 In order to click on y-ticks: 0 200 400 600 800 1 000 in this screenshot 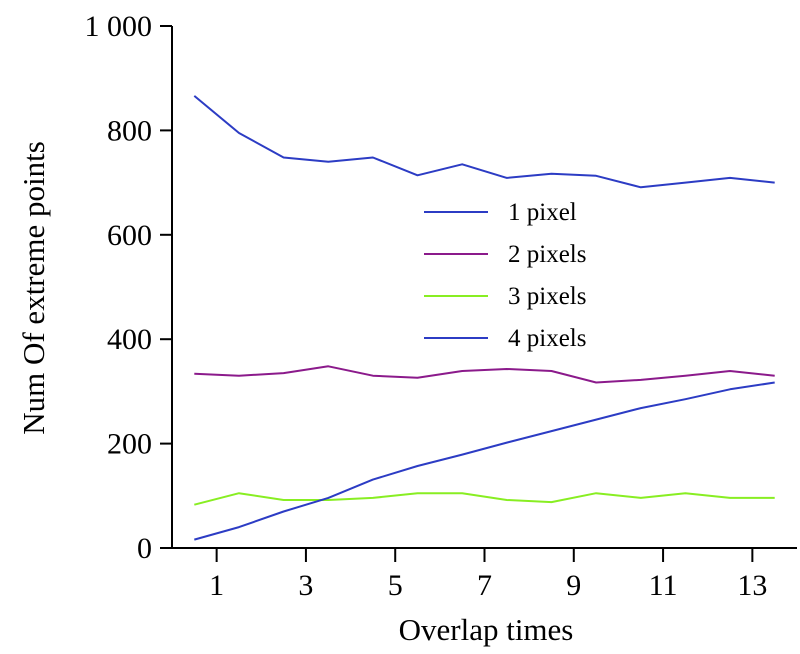, I will do `click(128, 287)`.